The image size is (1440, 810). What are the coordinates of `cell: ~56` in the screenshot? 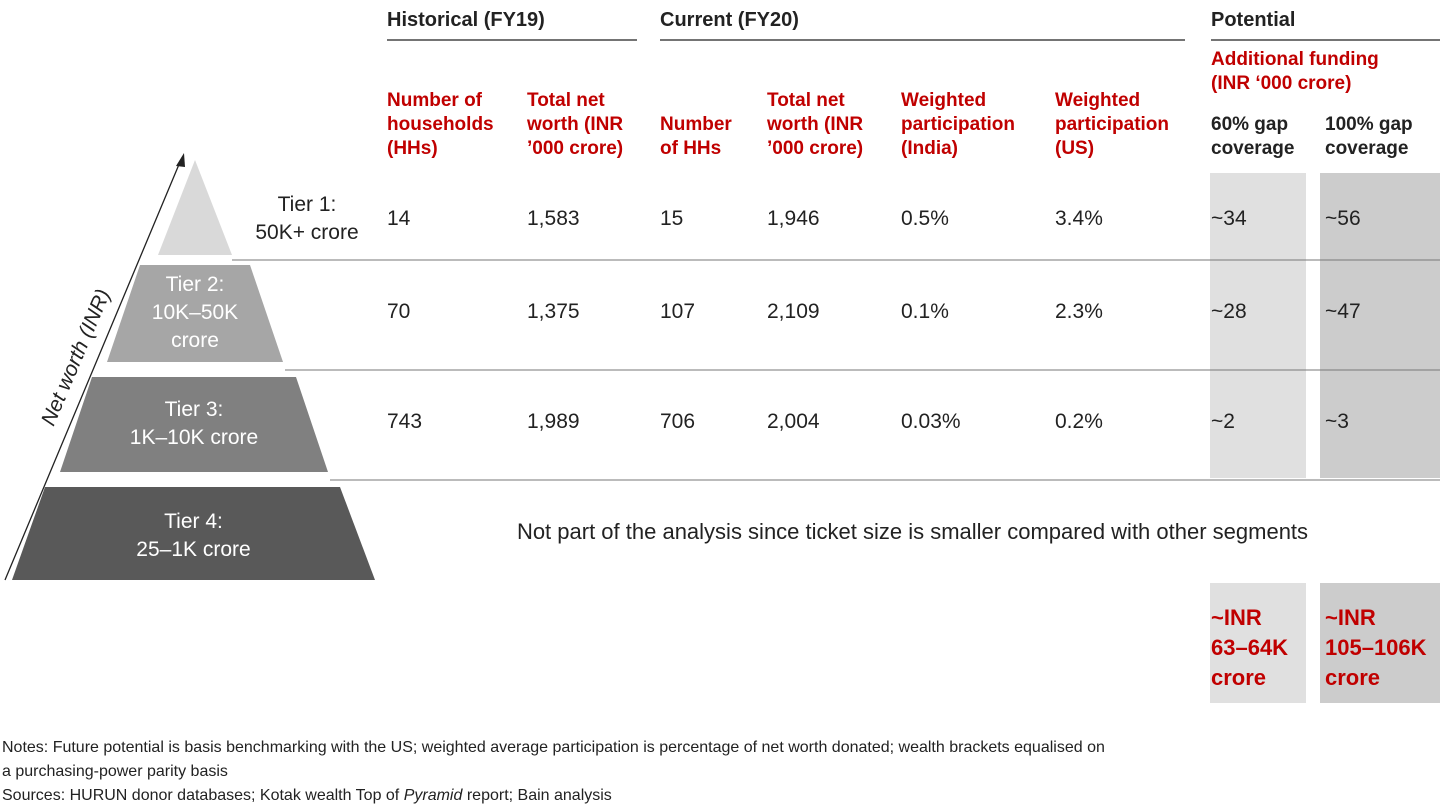 It's located at (1343, 218).